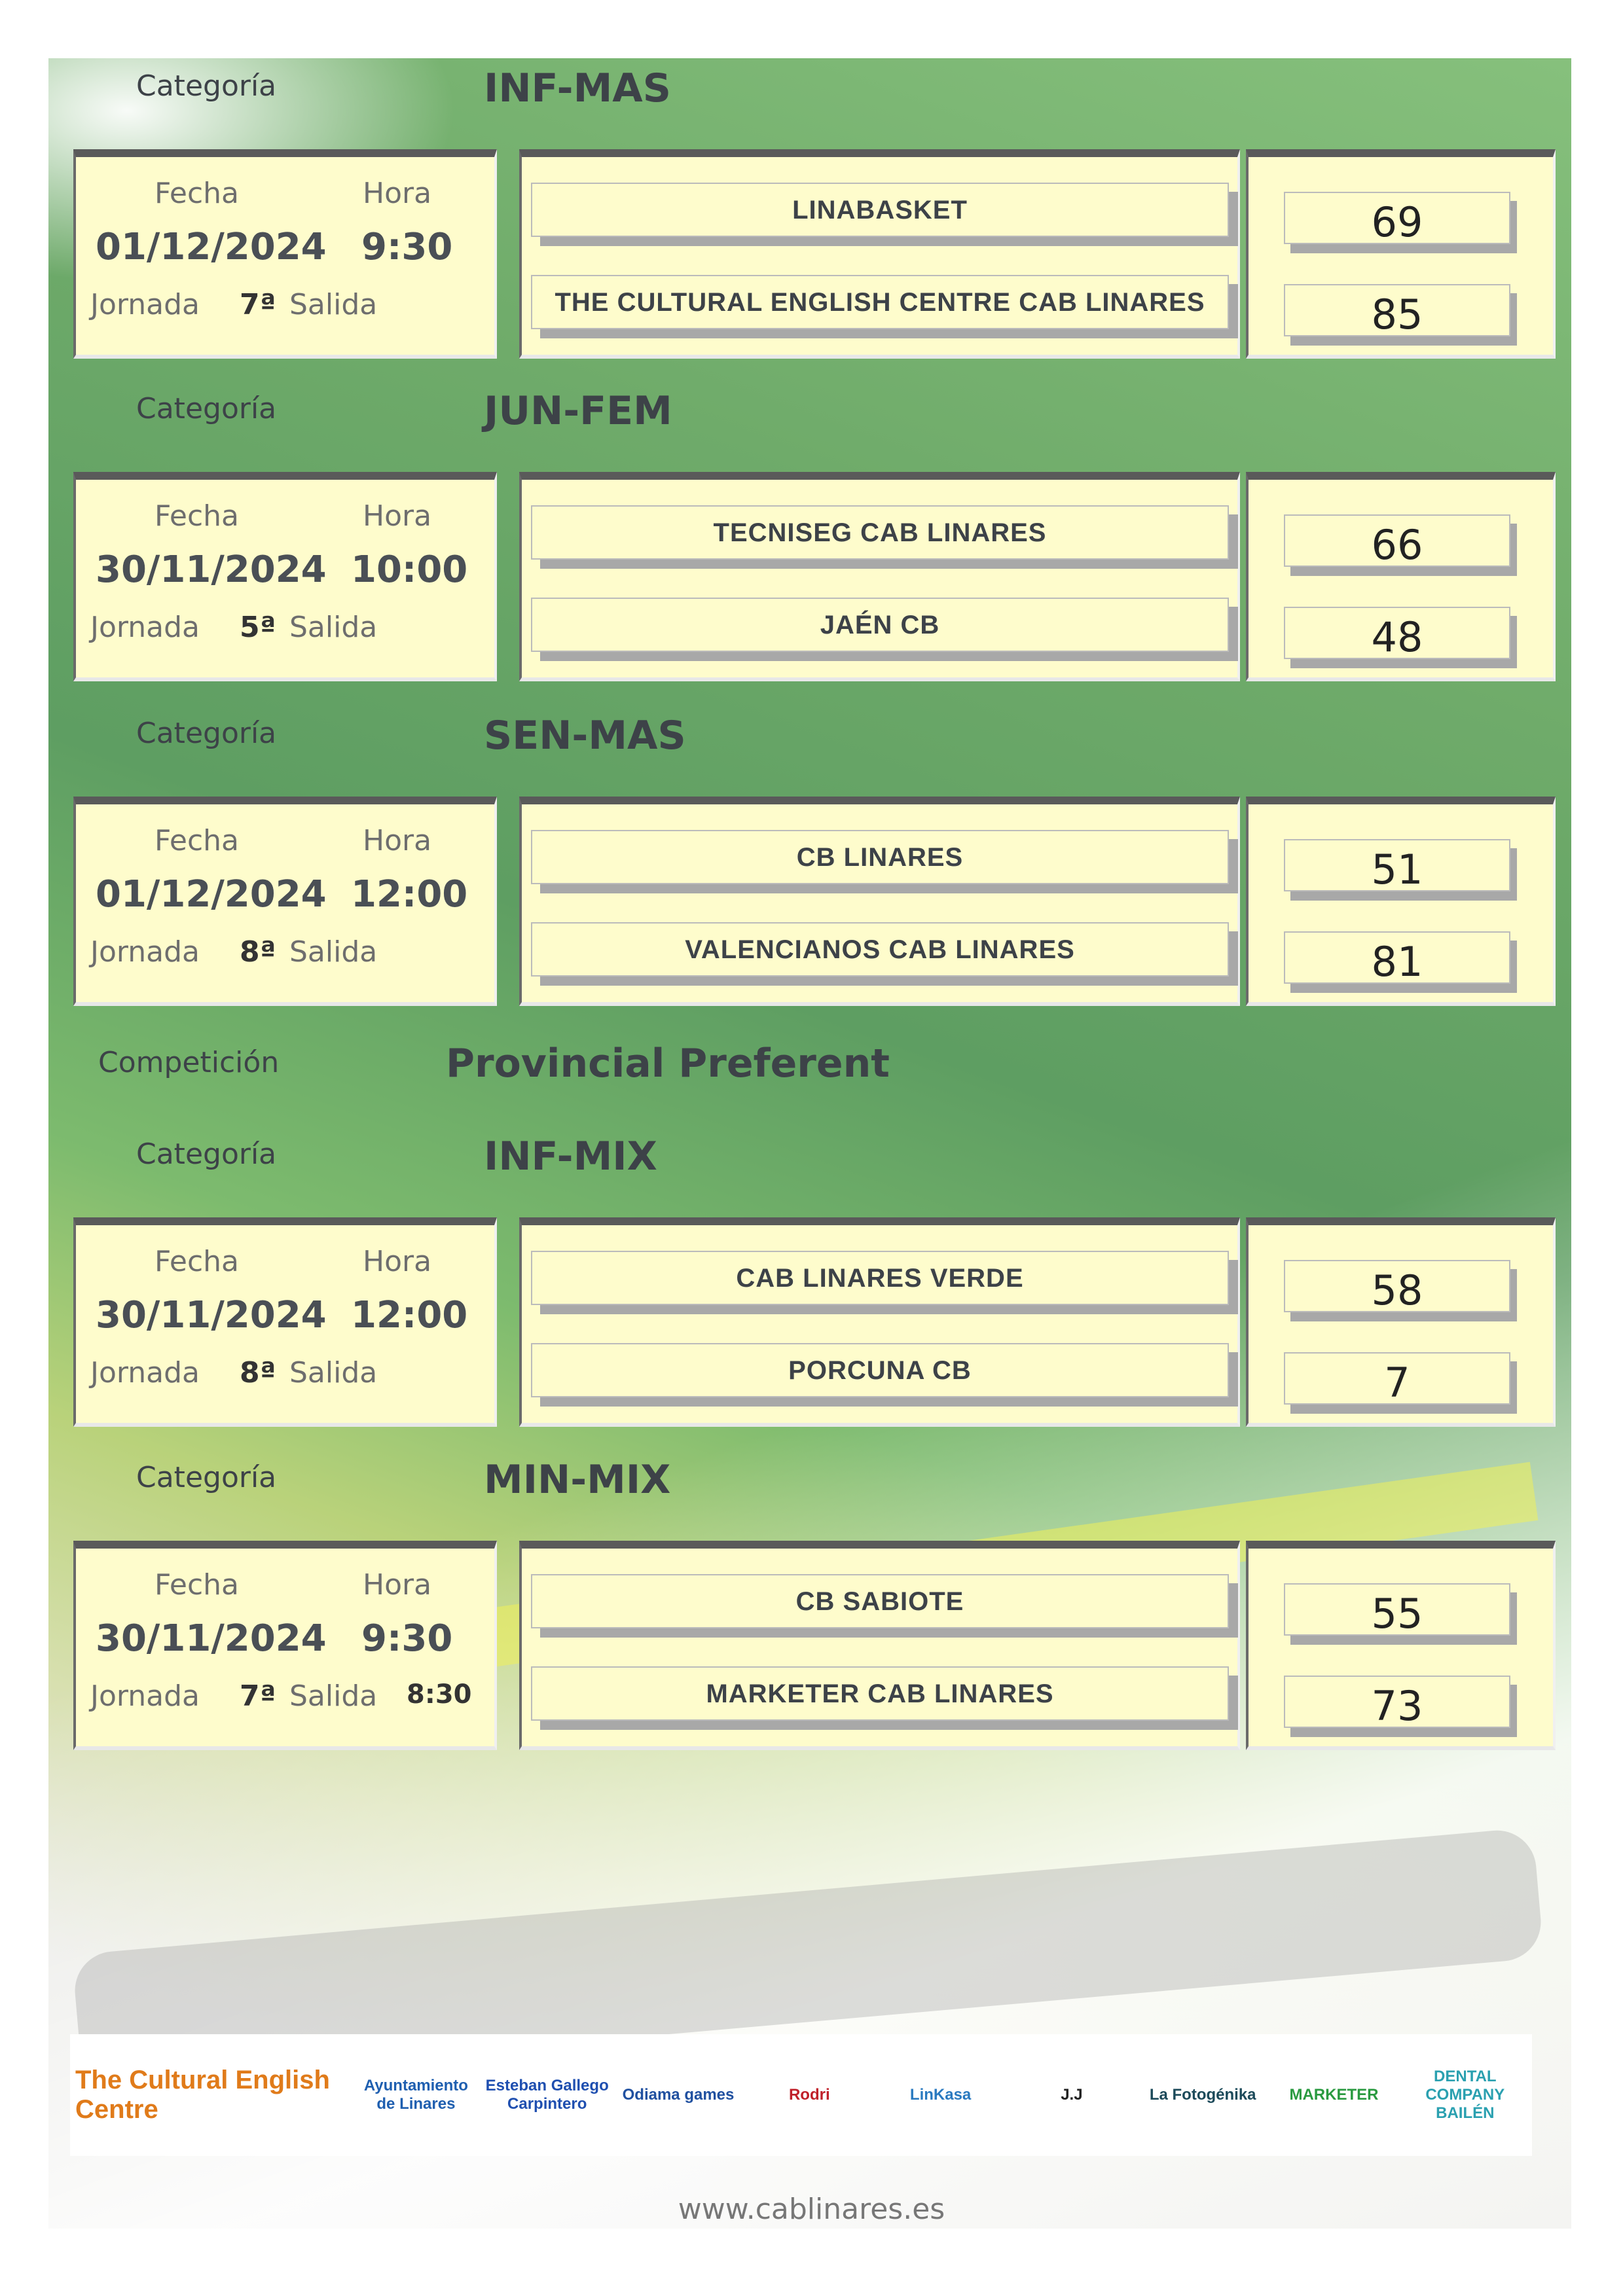  I want to click on scores-box: 58 7, so click(1401, 1322).